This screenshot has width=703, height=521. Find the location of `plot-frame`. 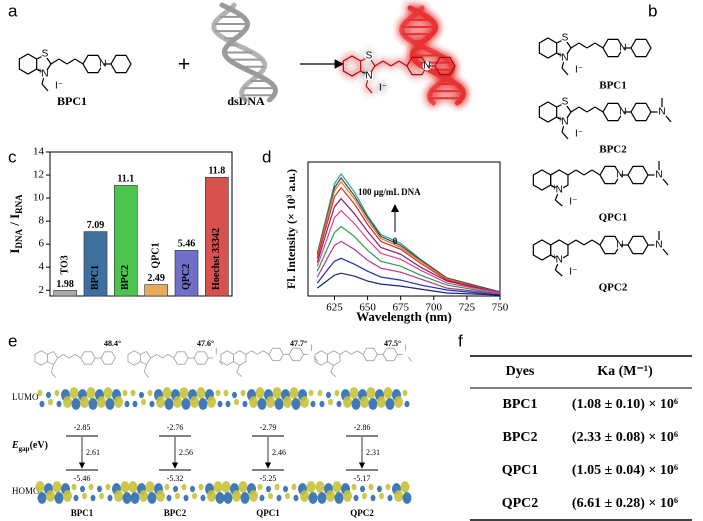

plot-frame is located at coordinates (141, 224).